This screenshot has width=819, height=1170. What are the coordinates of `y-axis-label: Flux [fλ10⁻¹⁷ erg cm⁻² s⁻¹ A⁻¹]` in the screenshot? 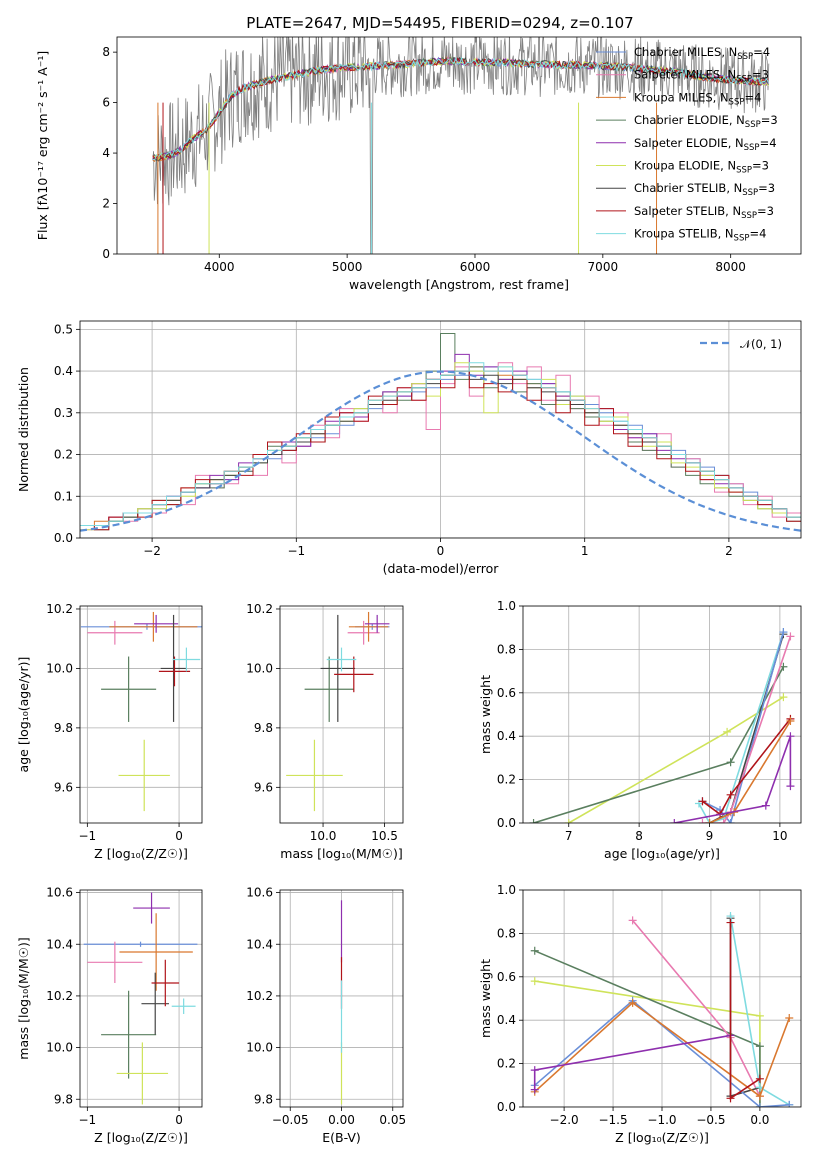 It's located at (42, 145).